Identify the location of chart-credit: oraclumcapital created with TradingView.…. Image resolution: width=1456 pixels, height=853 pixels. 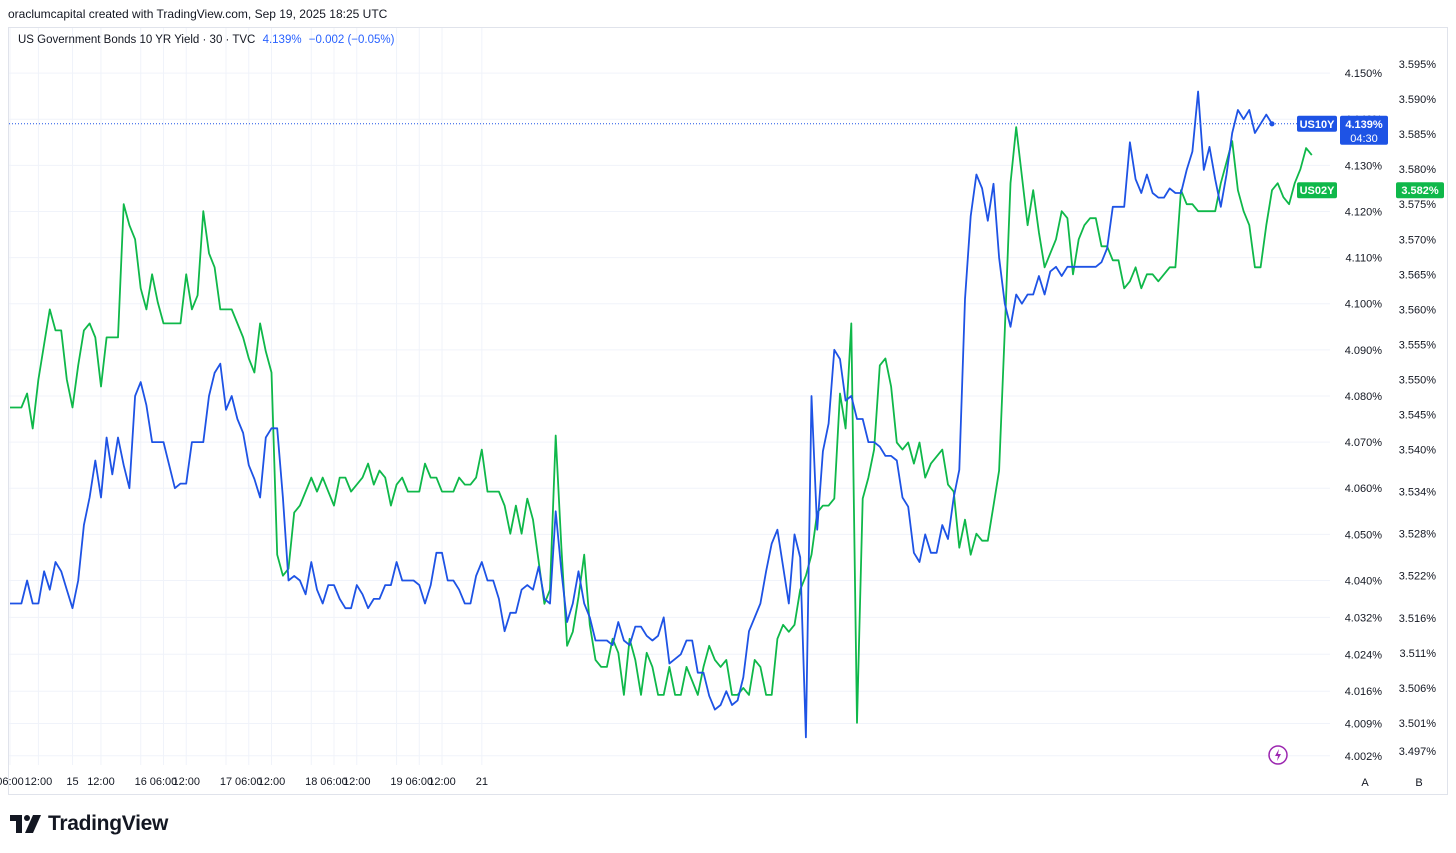
(198, 14).